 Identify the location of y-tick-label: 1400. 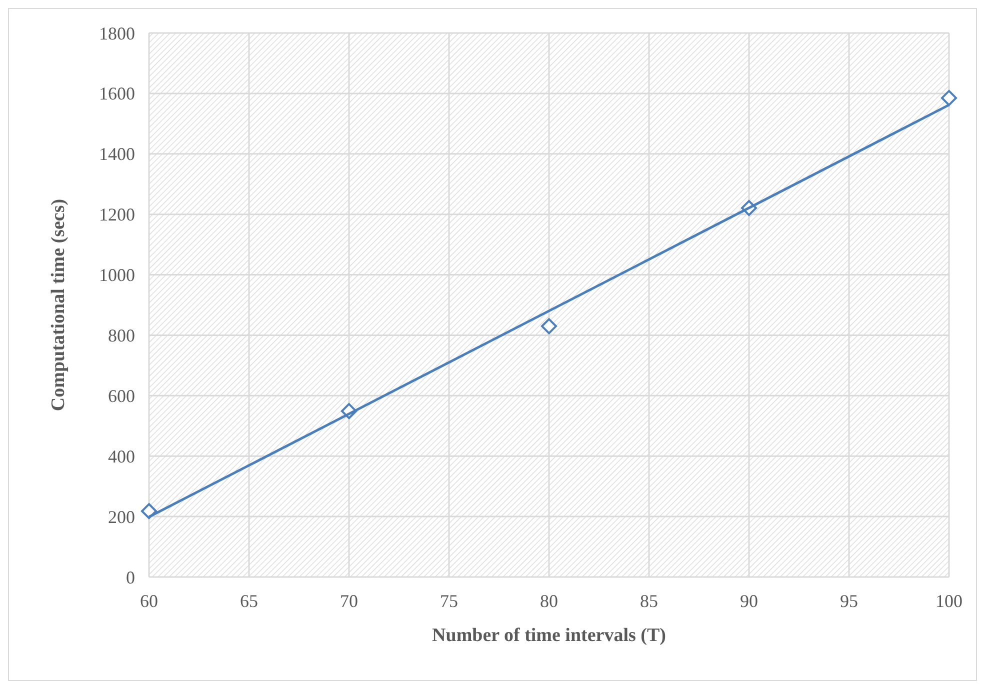
(117, 154).